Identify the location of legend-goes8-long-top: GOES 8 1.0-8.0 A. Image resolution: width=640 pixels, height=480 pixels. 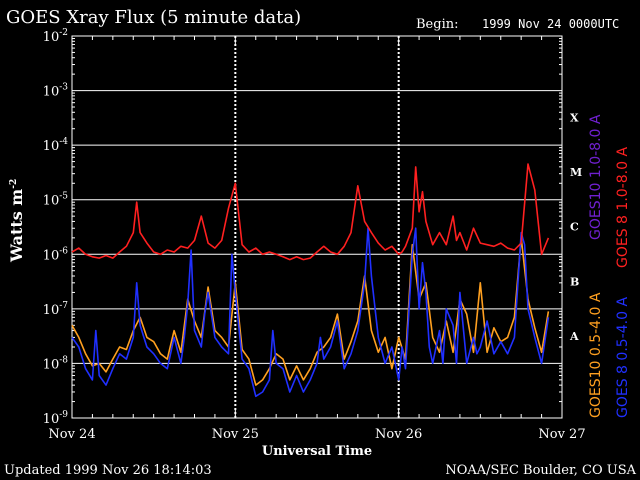
(623, 207).